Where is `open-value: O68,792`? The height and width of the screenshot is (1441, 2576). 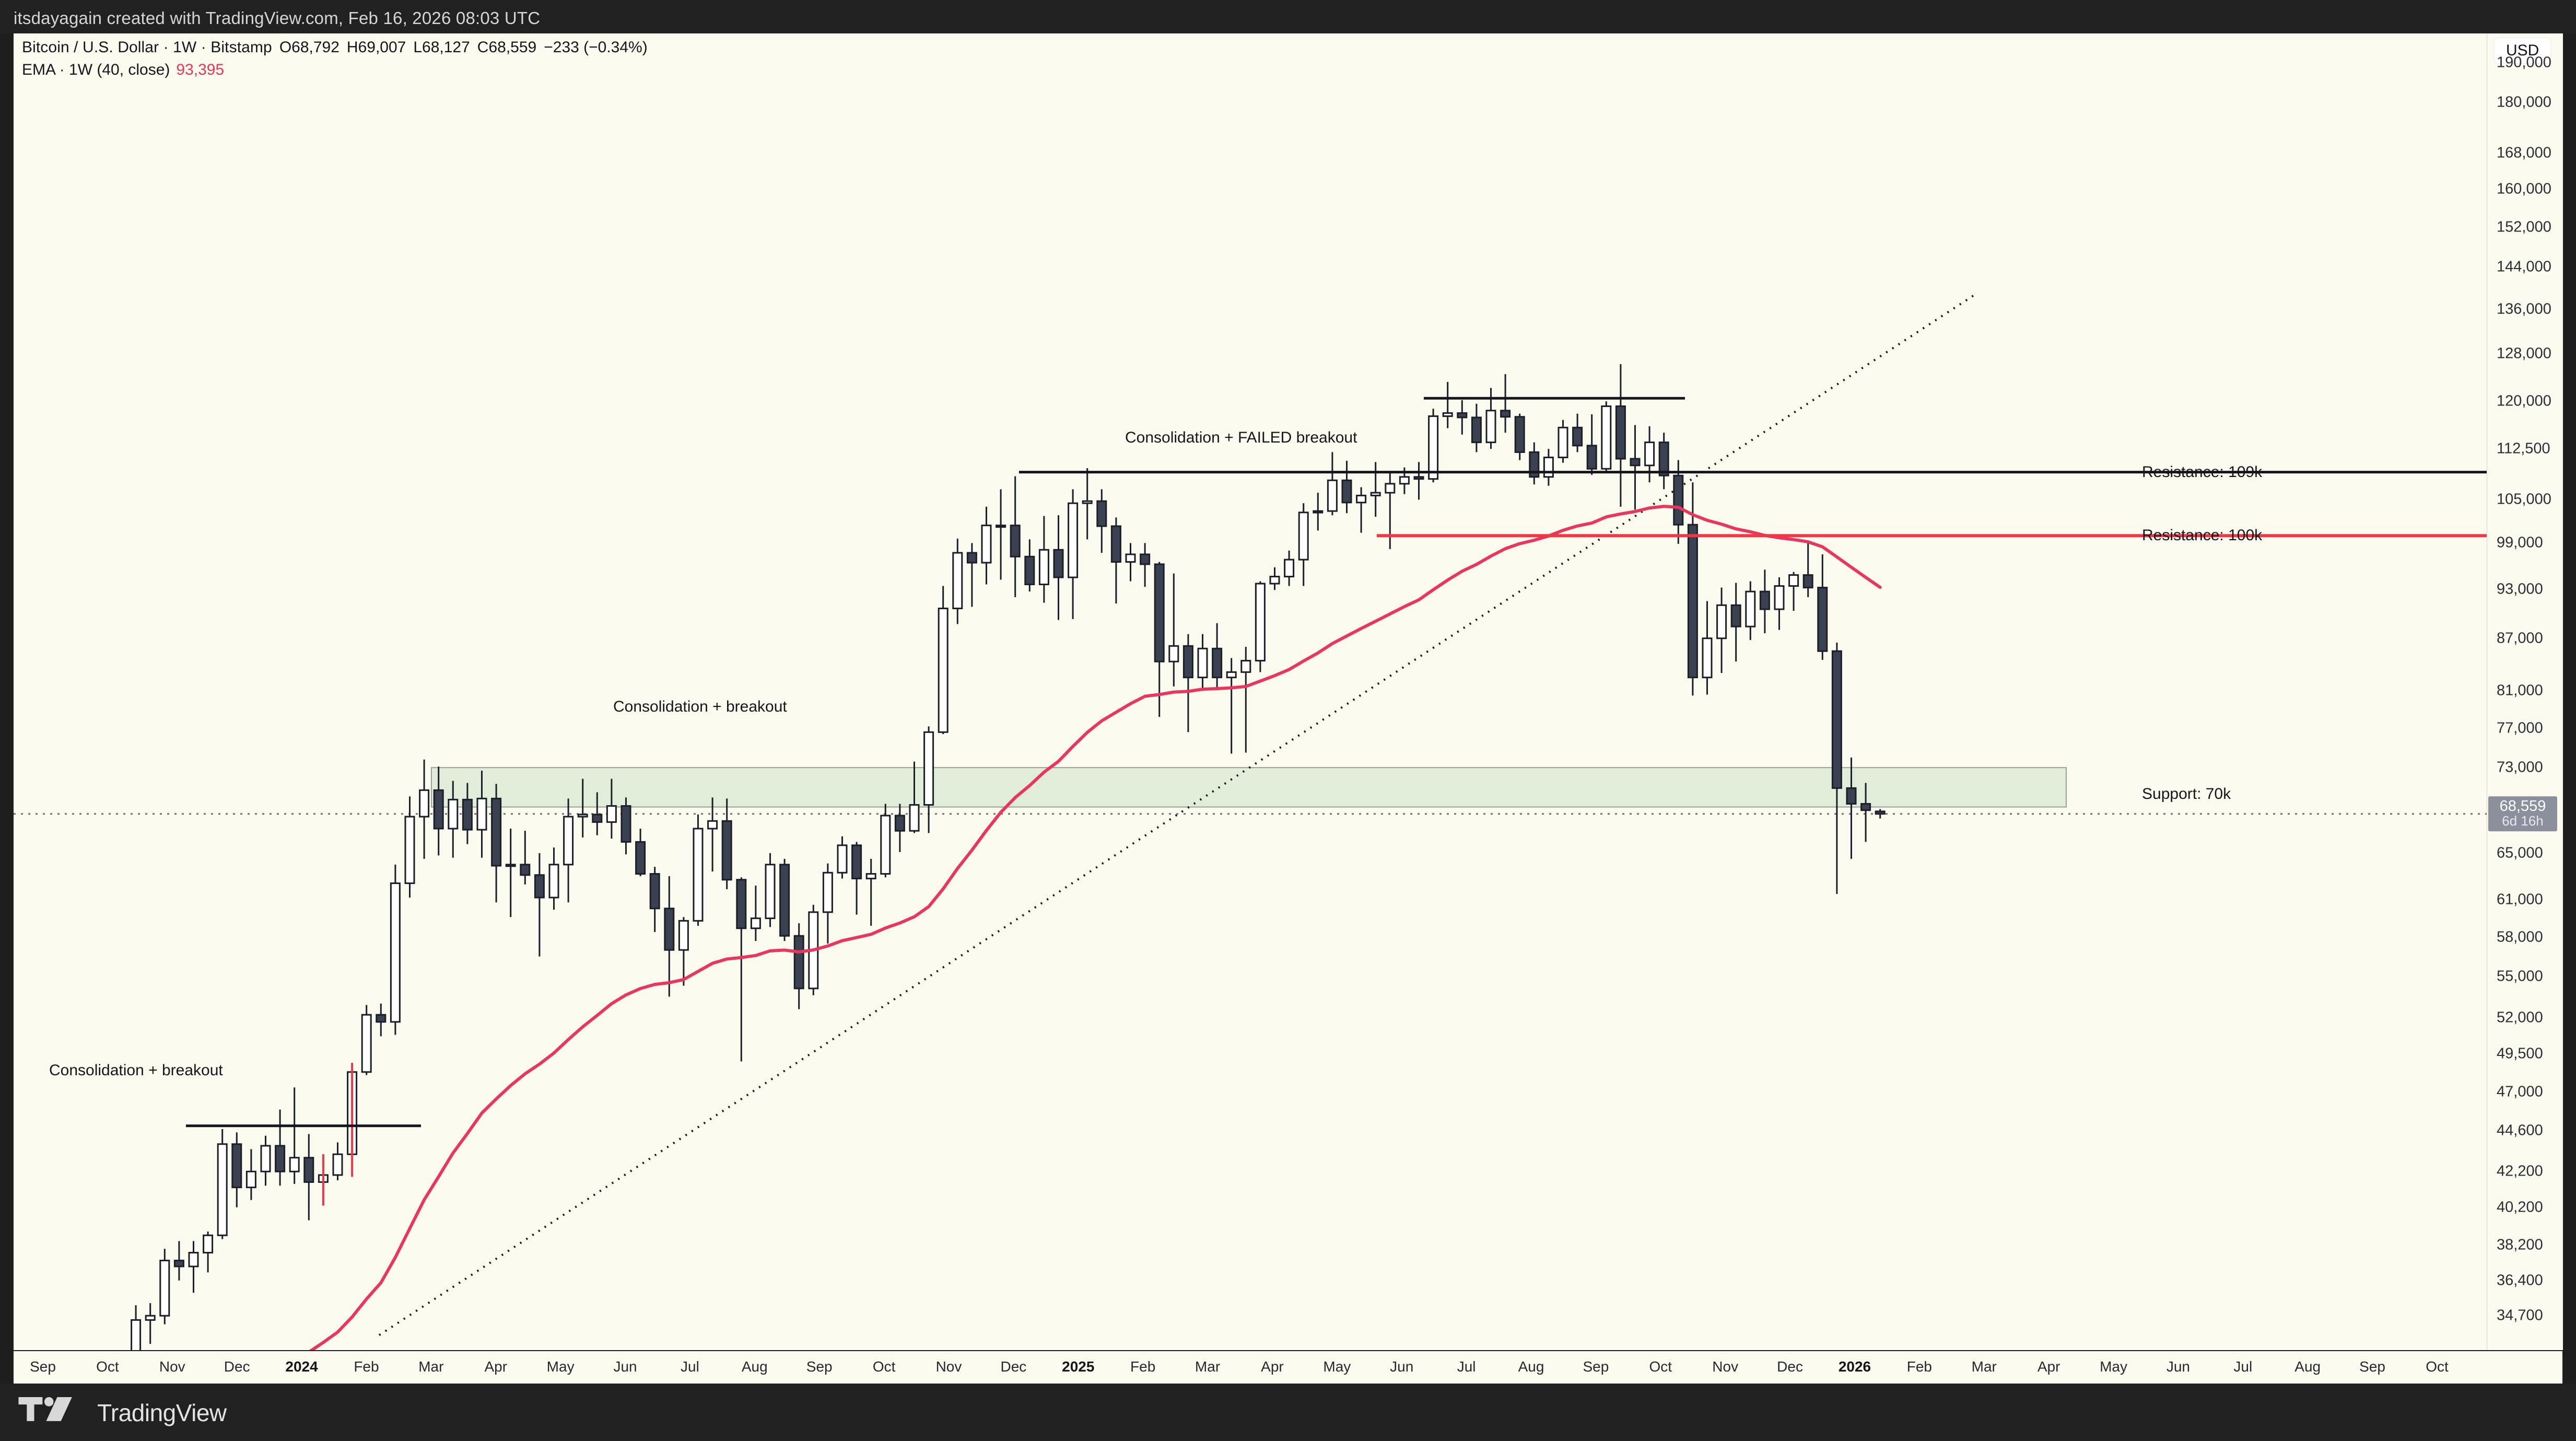 open-value: O68,792 is located at coordinates (309, 47).